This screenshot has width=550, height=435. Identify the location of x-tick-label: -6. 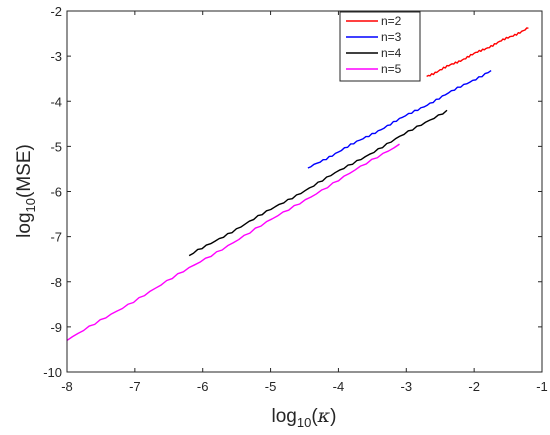
(203, 386).